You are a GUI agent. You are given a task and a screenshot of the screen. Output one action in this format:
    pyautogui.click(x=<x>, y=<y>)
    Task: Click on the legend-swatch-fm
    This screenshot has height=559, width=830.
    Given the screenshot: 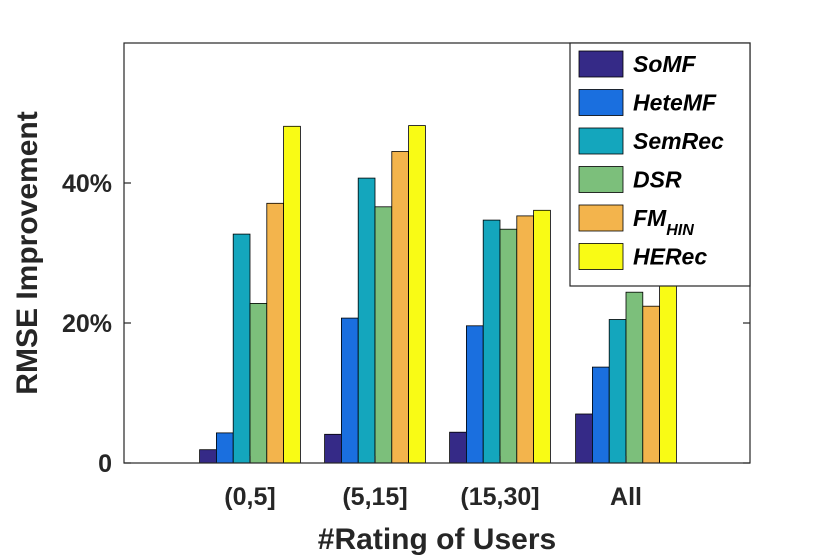 What is the action you would take?
    pyautogui.click(x=601, y=218)
    